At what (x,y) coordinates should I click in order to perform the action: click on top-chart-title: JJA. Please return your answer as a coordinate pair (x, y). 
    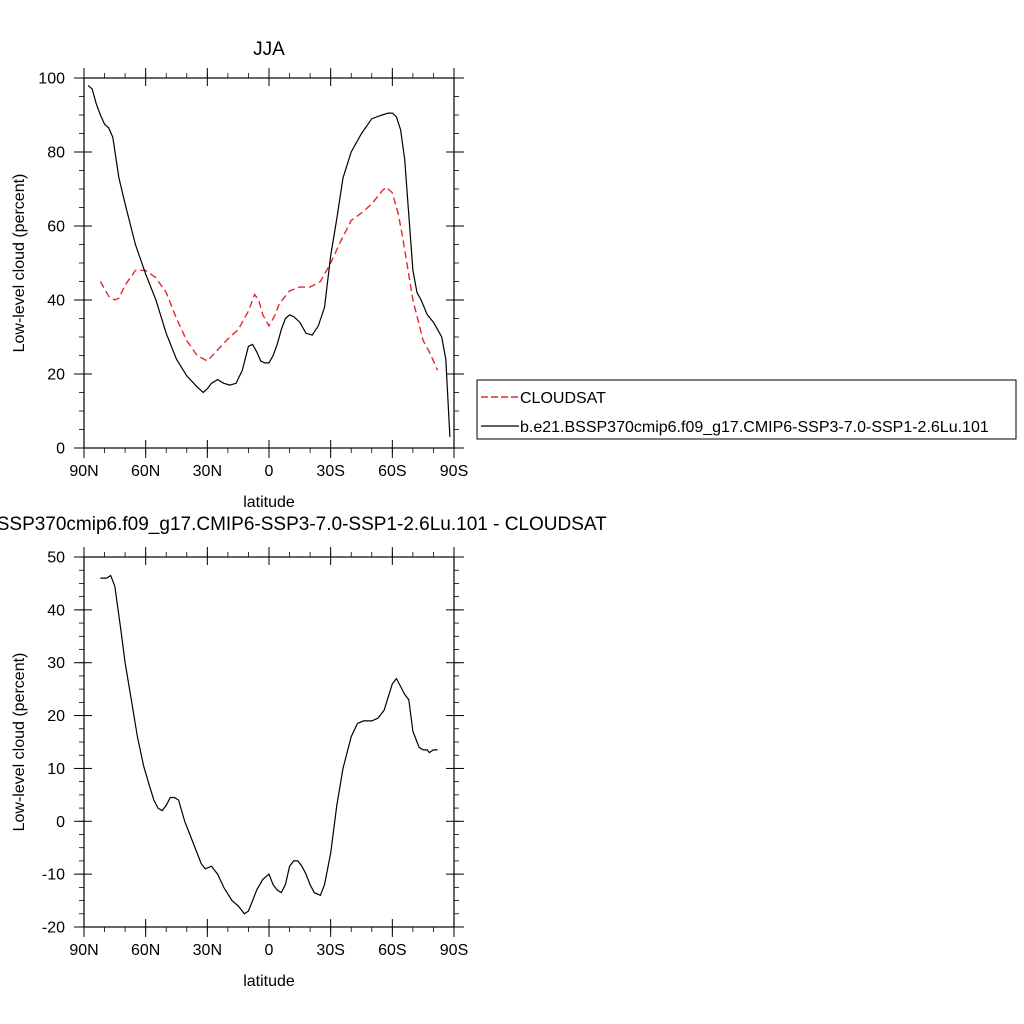
    Looking at the image, I should click on (269, 49).